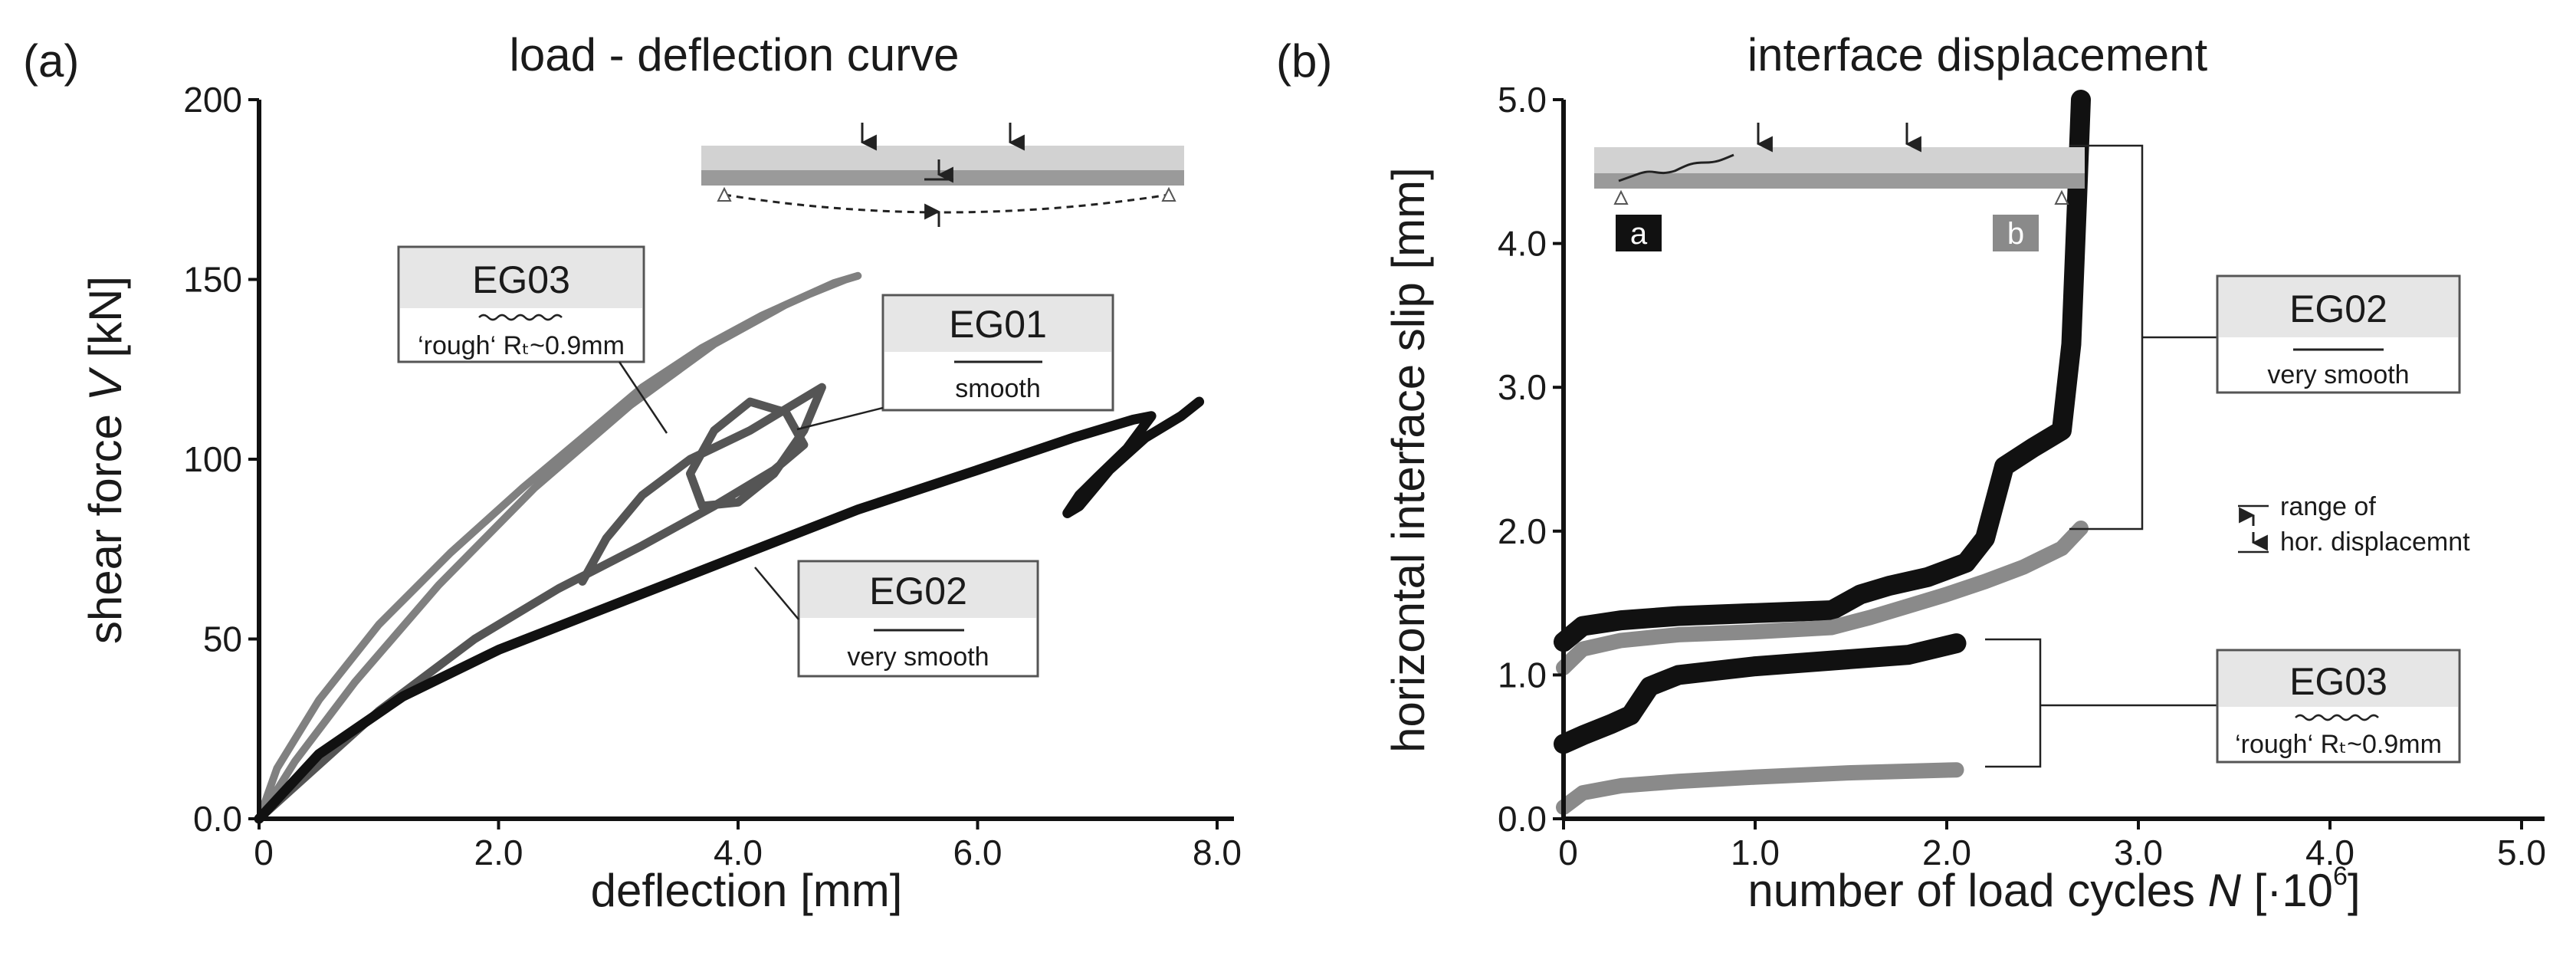 The image size is (2576, 979). Describe the element at coordinates (2338, 374) in the screenshot. I see `annotation-b-eg02-sub: very smooth` at that location.